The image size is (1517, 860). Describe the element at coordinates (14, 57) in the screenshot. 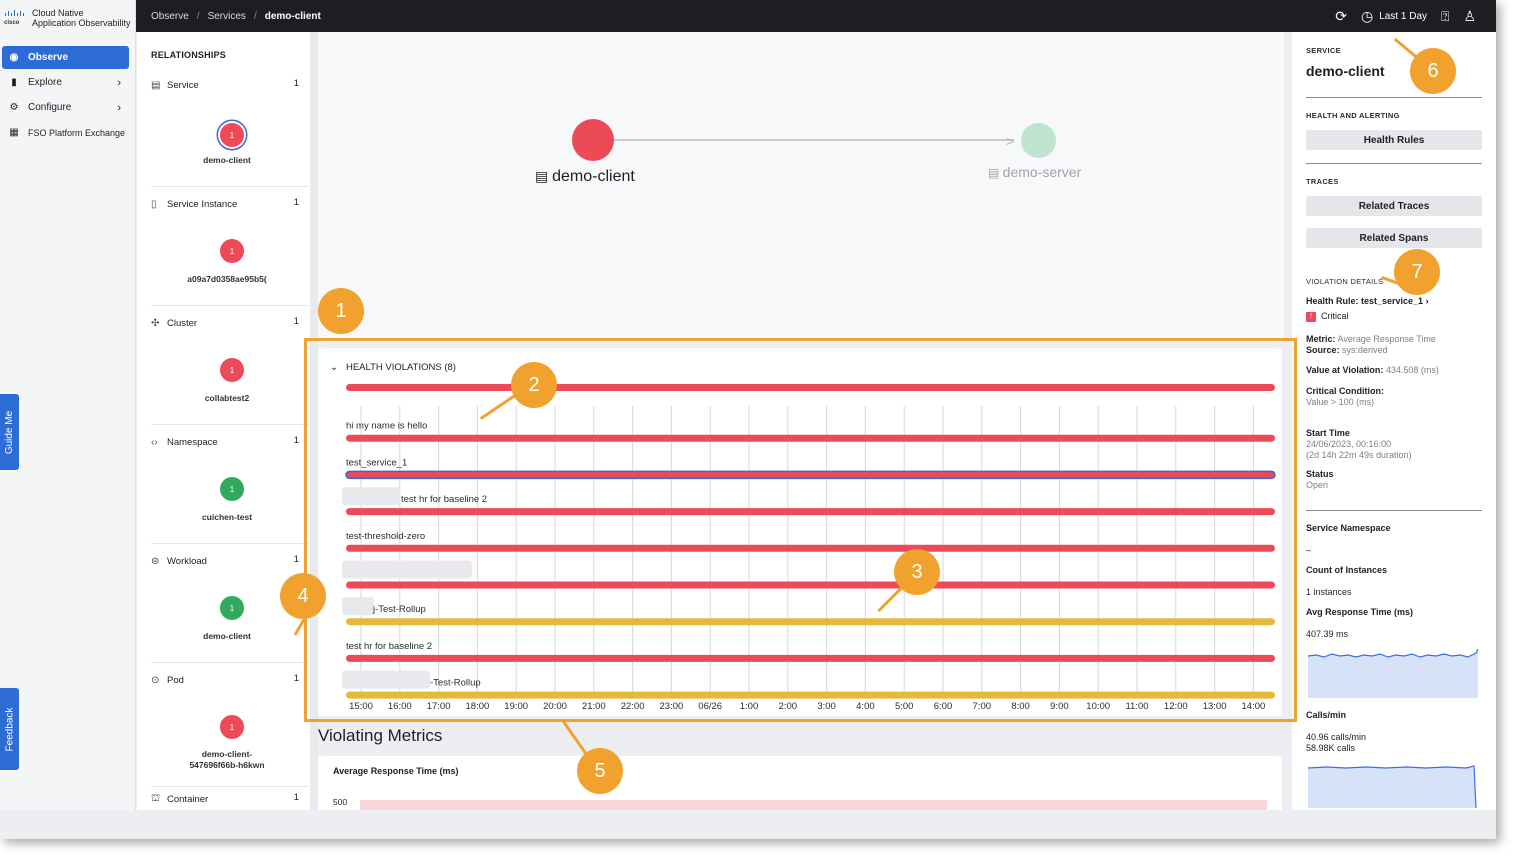

I see `eye-icon: ◉` at that location.